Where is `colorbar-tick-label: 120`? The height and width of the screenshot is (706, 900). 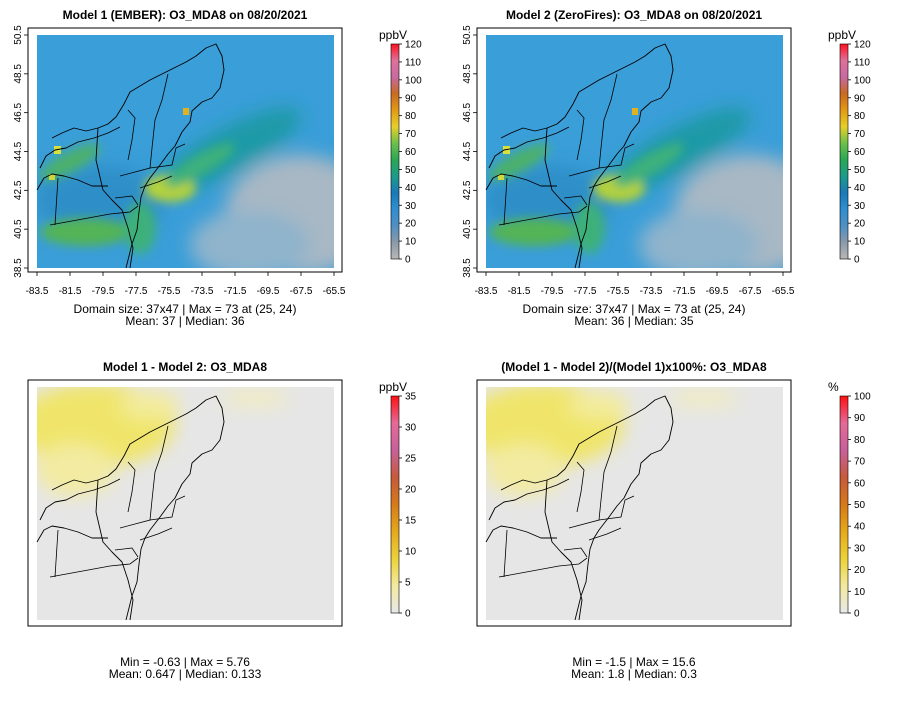
colorbar-tick-label: 120 is located at coordinates (413, 45).